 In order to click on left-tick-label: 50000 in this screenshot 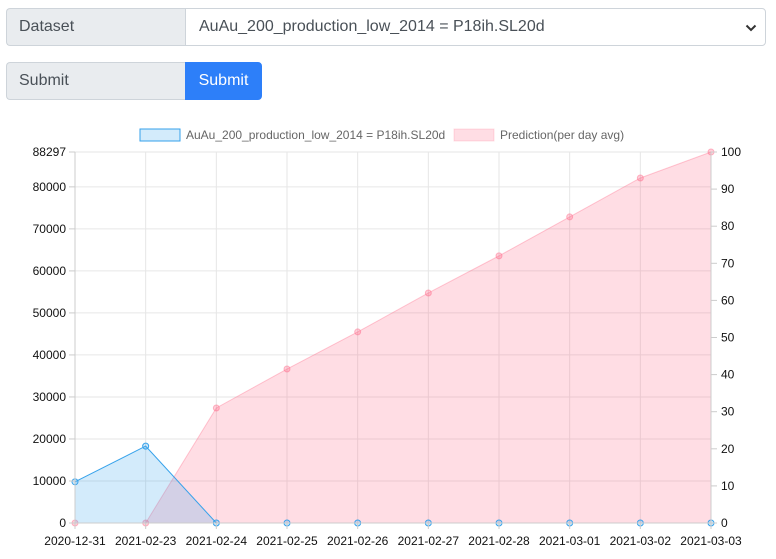, I will do `click(50, 313)`.